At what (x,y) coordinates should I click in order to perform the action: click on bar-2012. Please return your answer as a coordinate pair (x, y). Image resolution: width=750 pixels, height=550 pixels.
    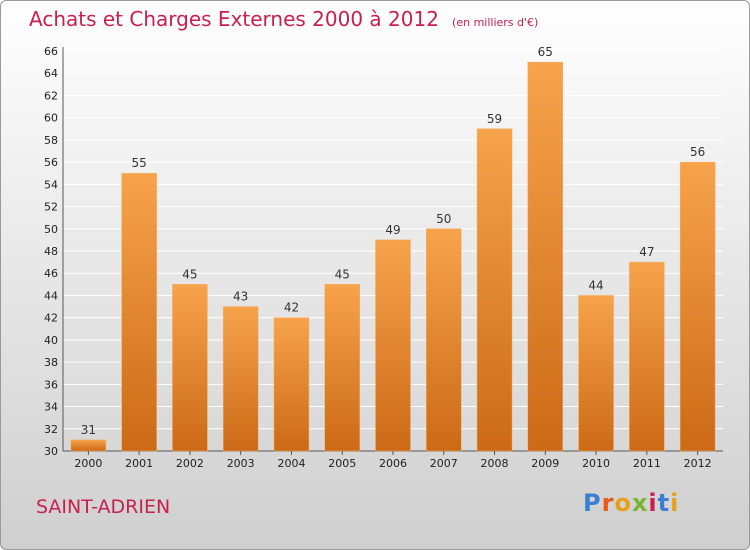
    Looking at the image, I should click on (697, 306).